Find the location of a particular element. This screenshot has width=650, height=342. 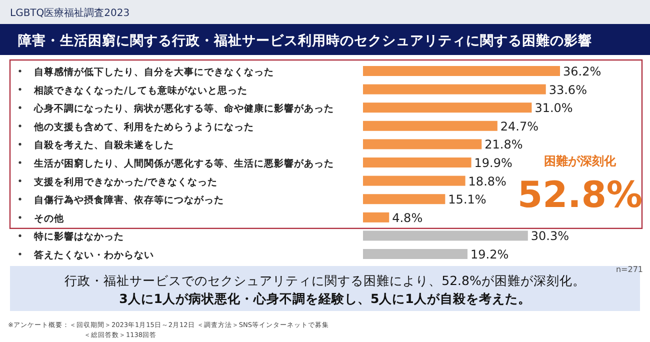

y-tick-label: 答えたくない・わからない is located at coordinates (93, 255).